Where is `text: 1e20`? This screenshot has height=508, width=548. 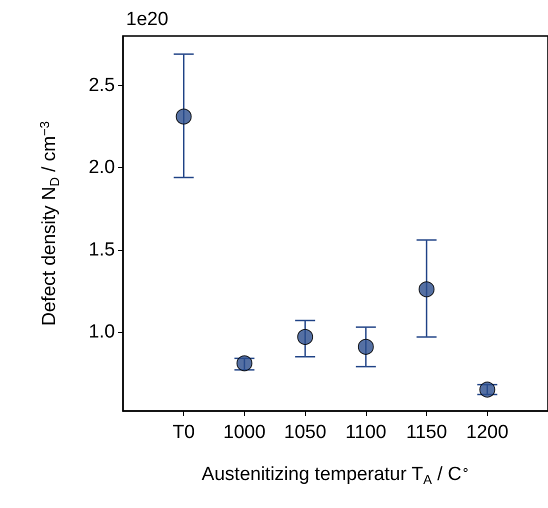 text: 1e20 is located at coordinates (147, 19).